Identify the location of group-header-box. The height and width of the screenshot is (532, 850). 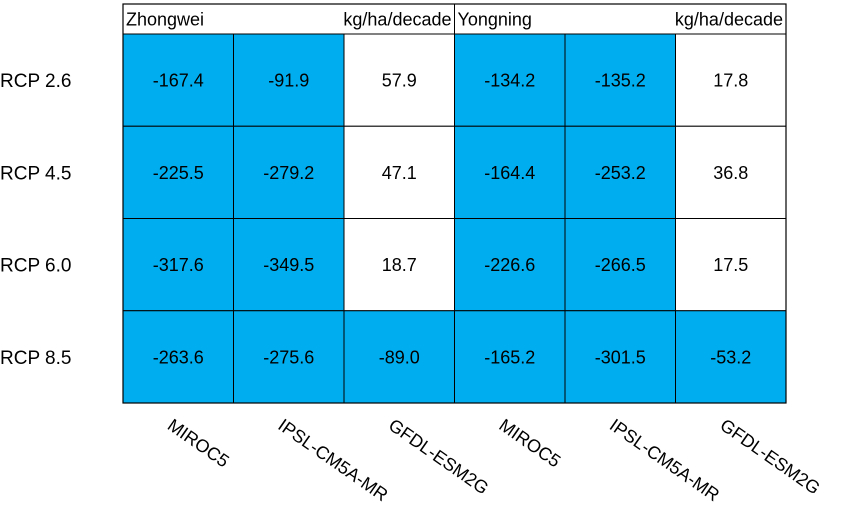
(288, 19).